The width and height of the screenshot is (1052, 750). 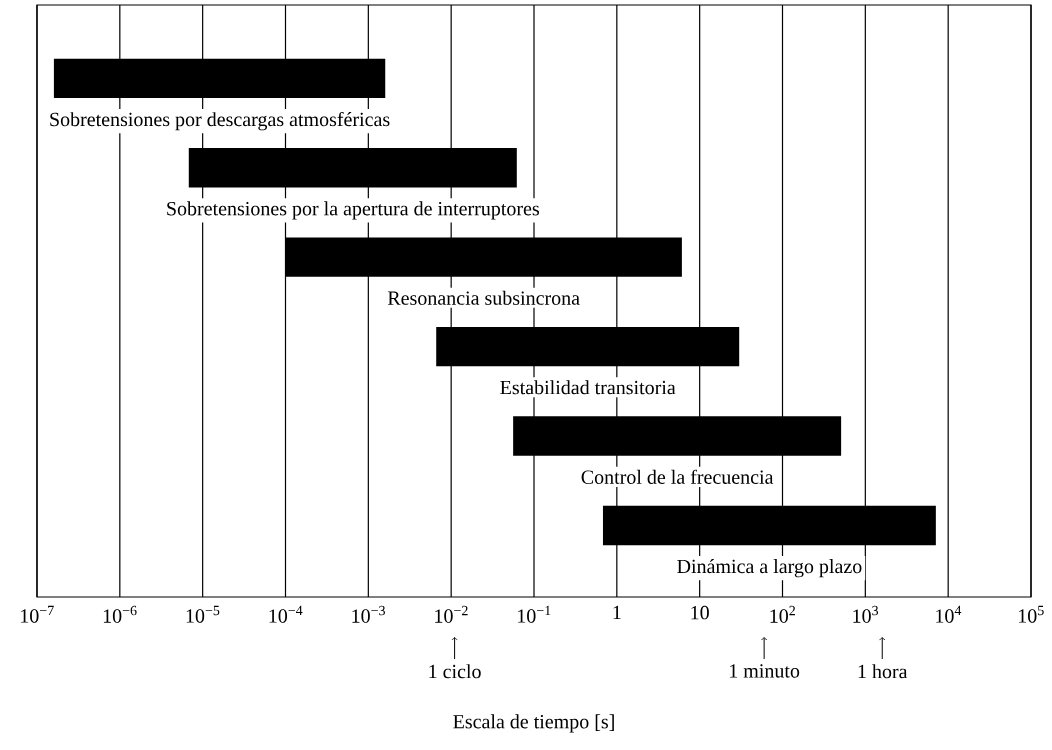 What do you see at coordinates (203, 614) in the screenshot?
I see `x-tick-label: 10$^{−5}$` at bounding box center [203, 614].